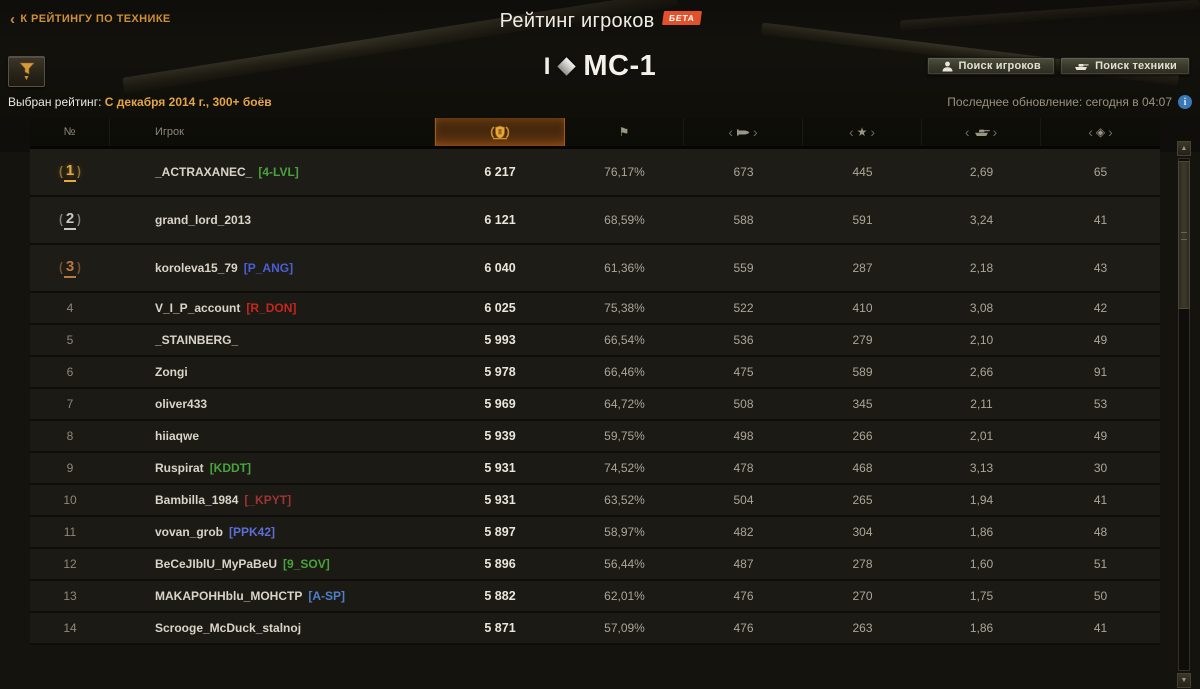  Describe the element at coordinates (1184, 235) in the screenshot. I see `scrollbar-thumb` at that location.